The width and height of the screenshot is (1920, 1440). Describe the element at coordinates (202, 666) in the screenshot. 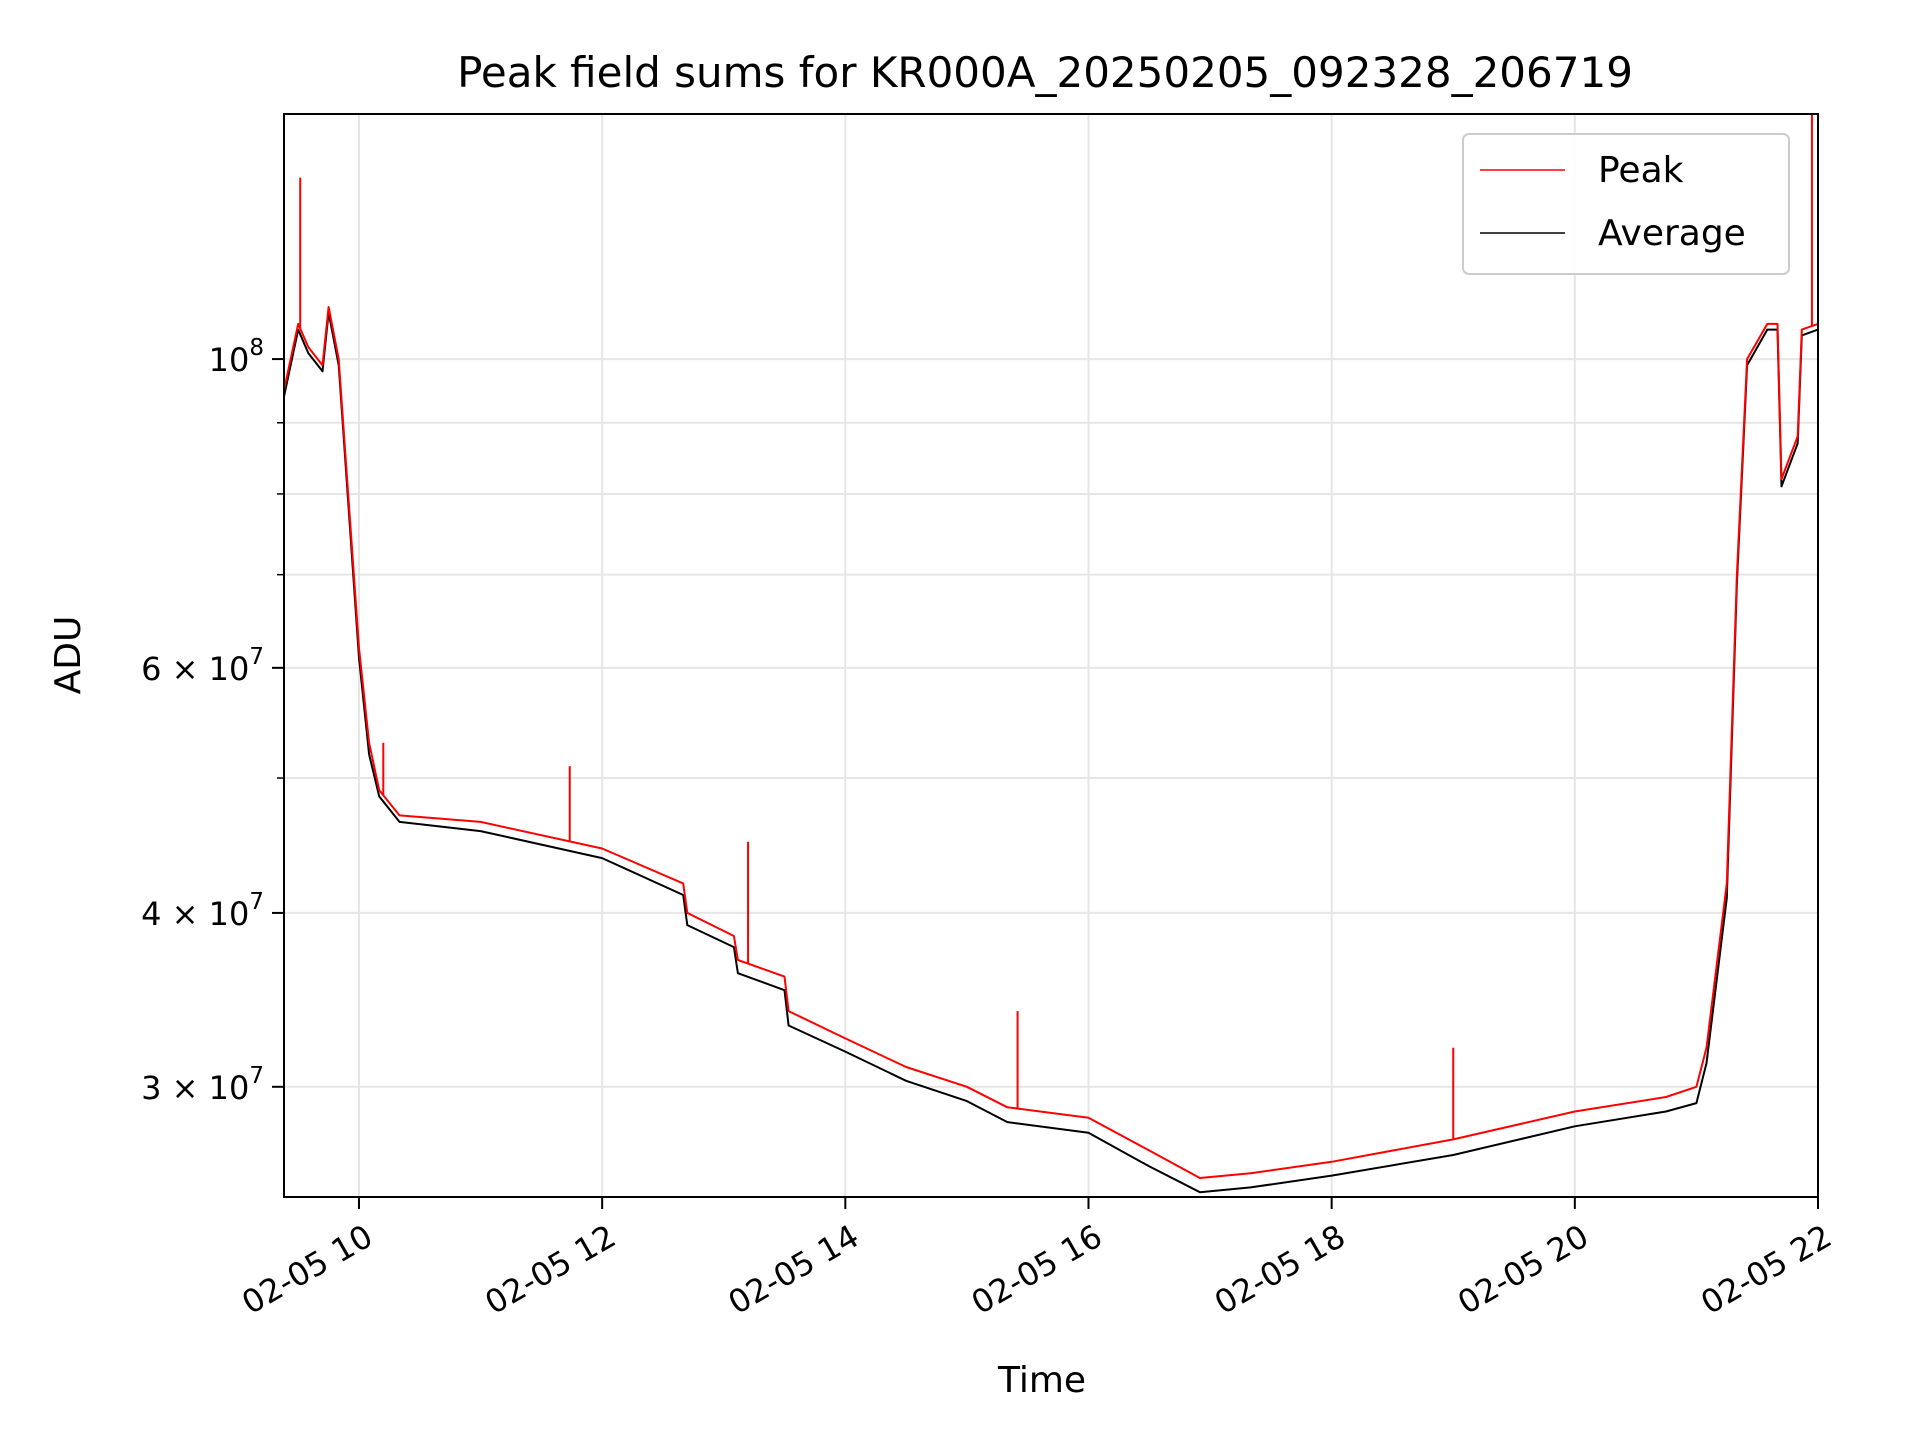

I see `y-tick-label: 6 × 107` at that location.